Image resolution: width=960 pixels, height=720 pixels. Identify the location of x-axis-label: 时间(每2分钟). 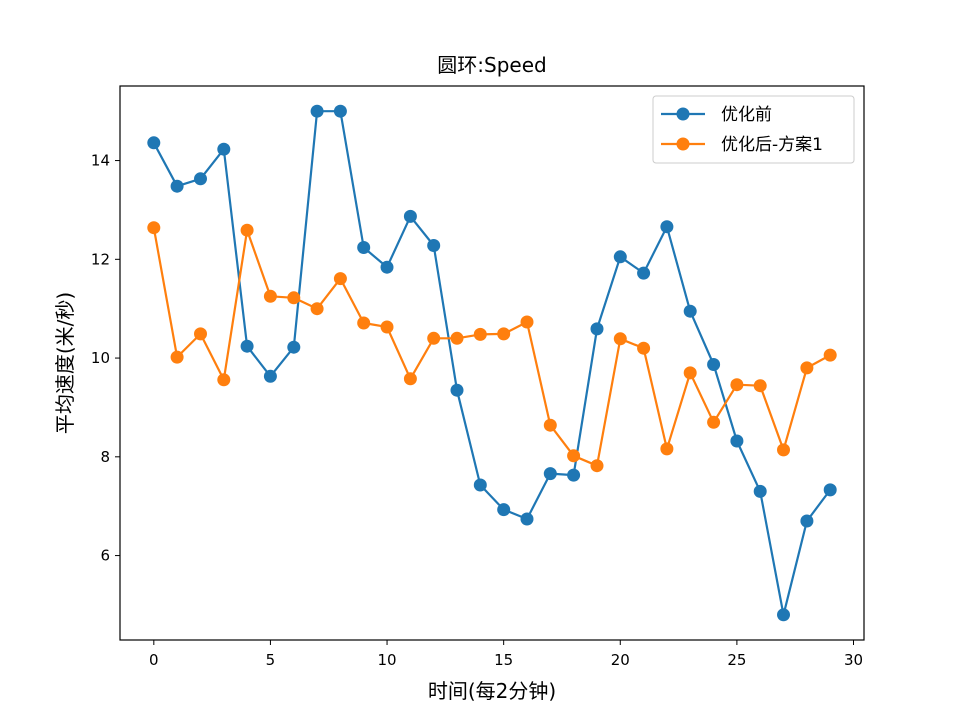
(492, 691).